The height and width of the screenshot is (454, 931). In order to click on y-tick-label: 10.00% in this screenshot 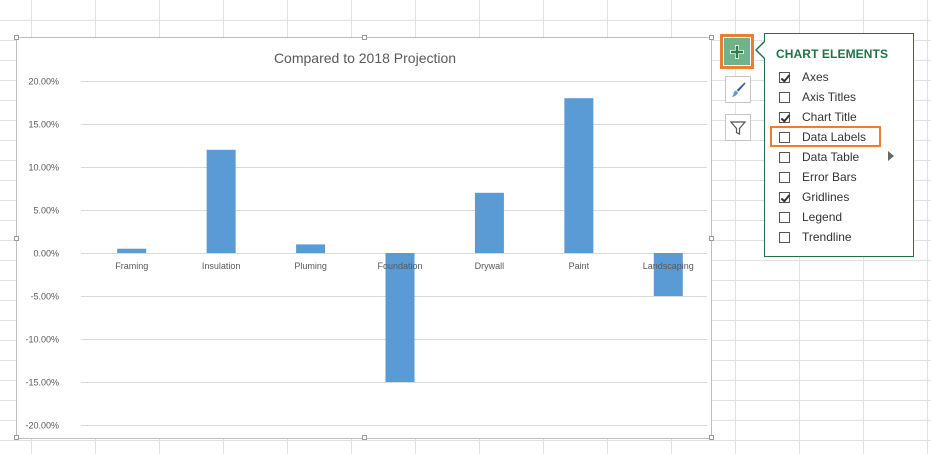, I will do `click(43, 168)`.